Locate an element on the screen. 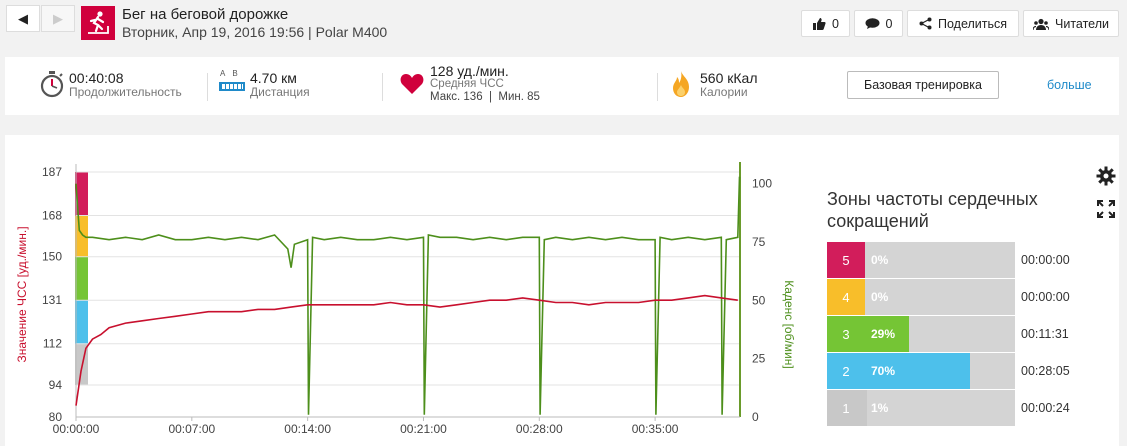  y-right-tick-label: 100 is located at coordinates (762, 184).